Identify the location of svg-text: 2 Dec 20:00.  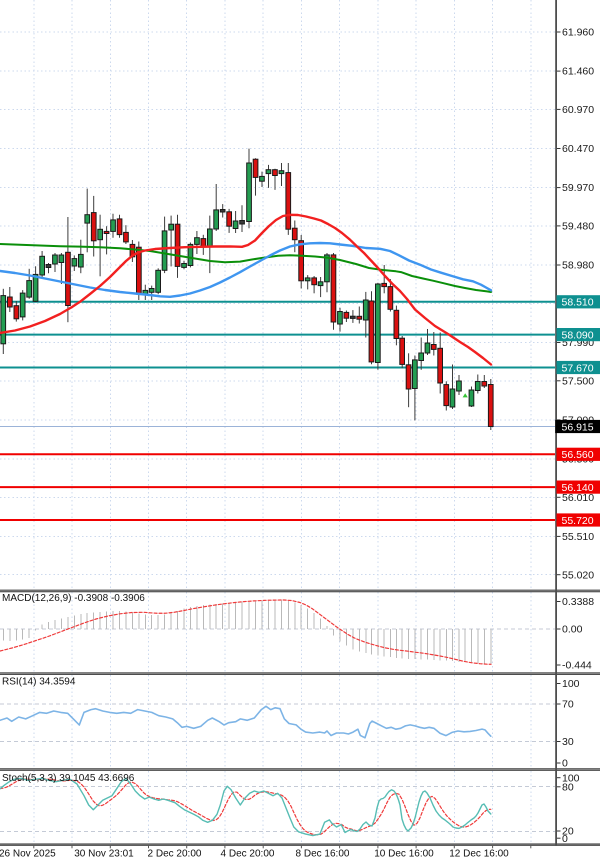
(175, 854).